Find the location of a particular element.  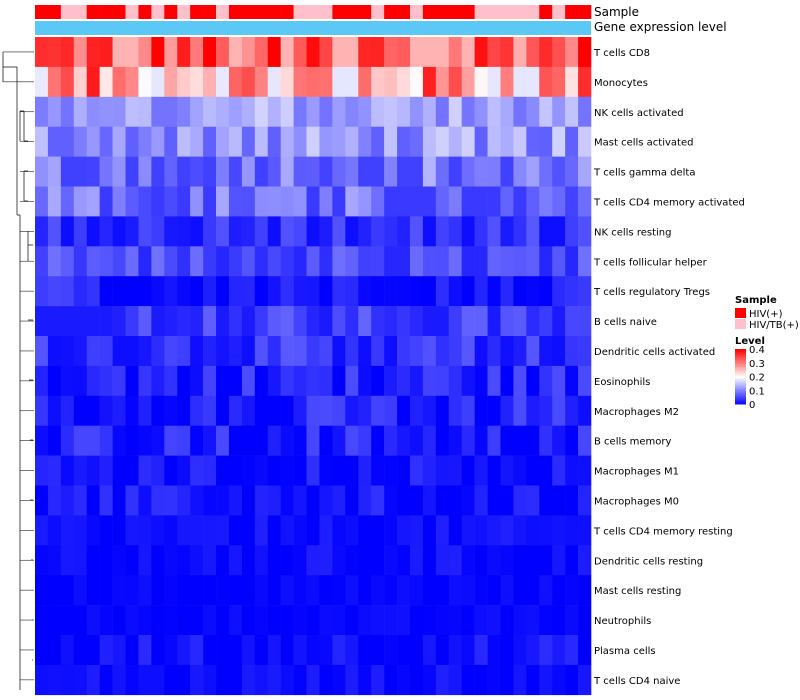

row-label: T cells CD4 memory activated is located at coordinates (669, 202).